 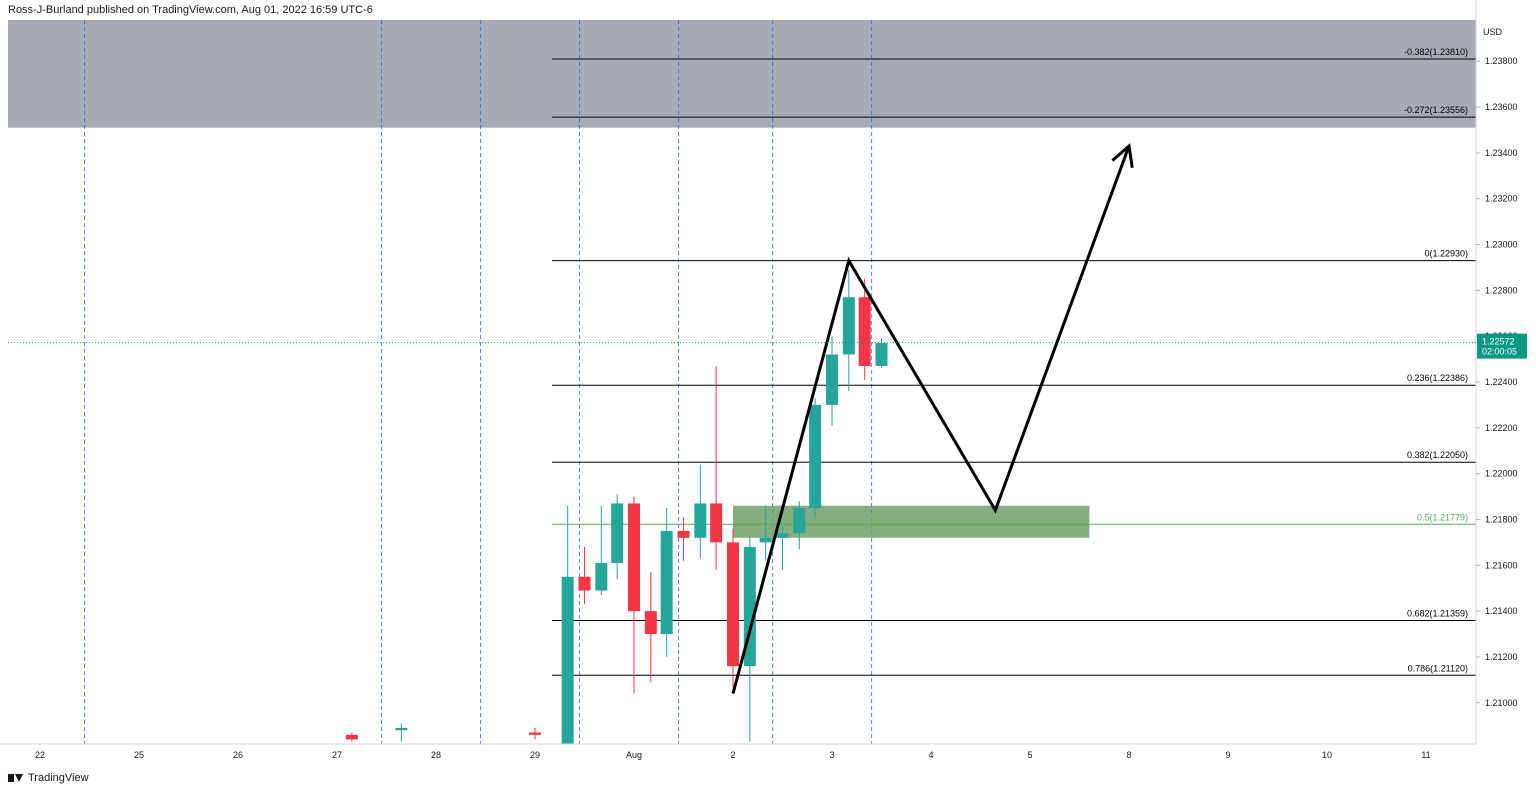 What do you see at coordinates (436, 755) in the screenshot?
I see `time-tick-label: 28` at bounding box center [436, 755].